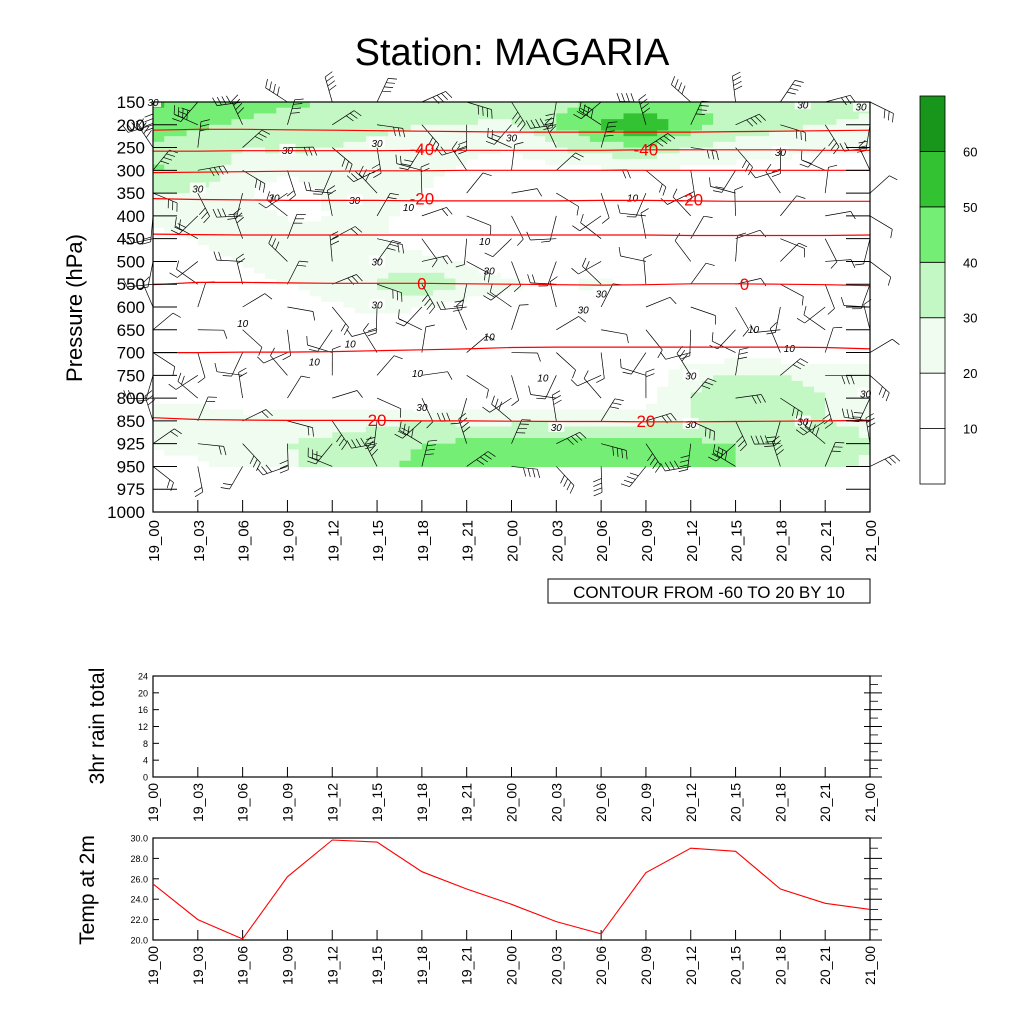 The height and width of the screenshot is (1024, 1024). I want to click on temperature-contour, so click(511, 420).